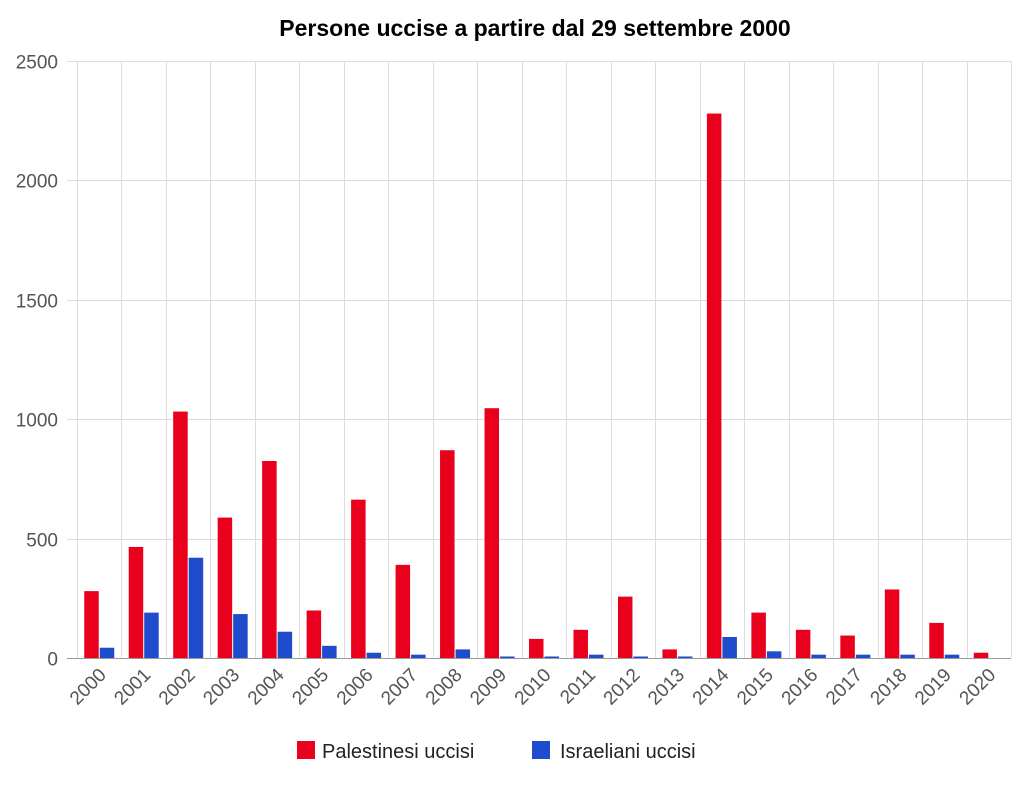  What do you see at coordinates (669, 653) in the screenshot?
I see `bar-palestinian-2013` at bounding box center [669, 653].